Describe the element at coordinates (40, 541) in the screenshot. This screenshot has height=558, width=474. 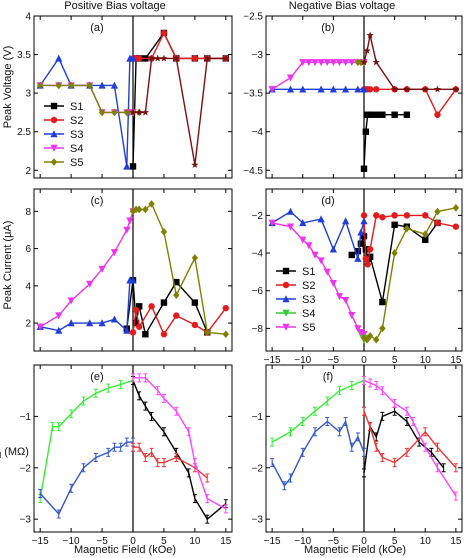
I see `x-tick-label: −15` at that location.